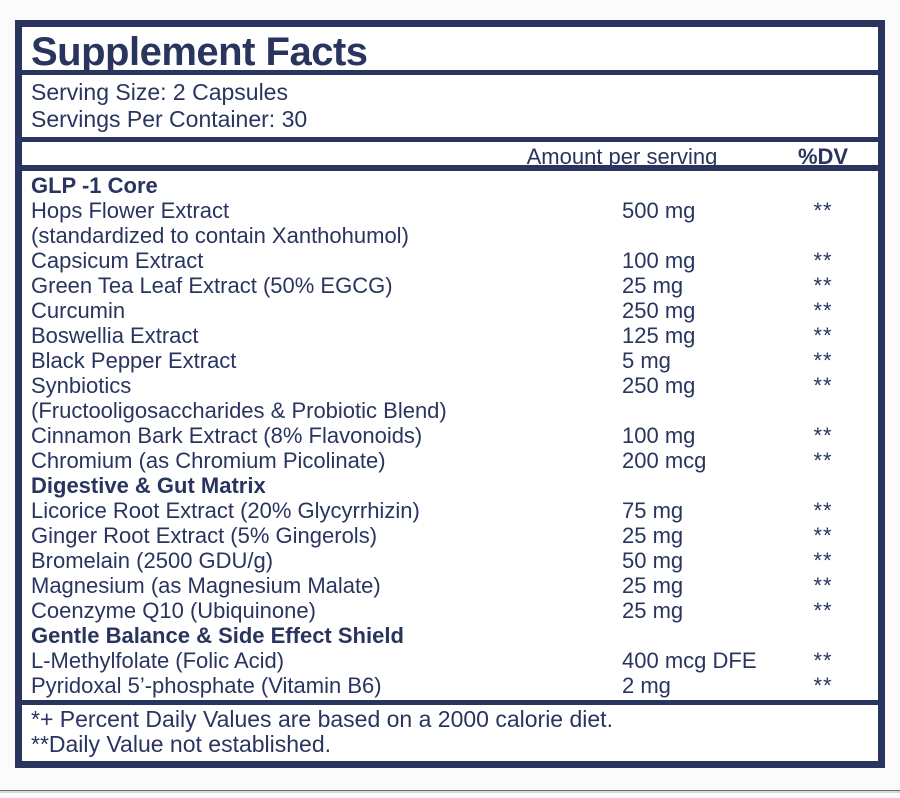 Image resolution: width=900 pixels, height=798 pixels. What do you see at coordinates (659, 210) in the screenshot?
I see `ingredient-amount: 500 mg` at bounding box center [659, 210].